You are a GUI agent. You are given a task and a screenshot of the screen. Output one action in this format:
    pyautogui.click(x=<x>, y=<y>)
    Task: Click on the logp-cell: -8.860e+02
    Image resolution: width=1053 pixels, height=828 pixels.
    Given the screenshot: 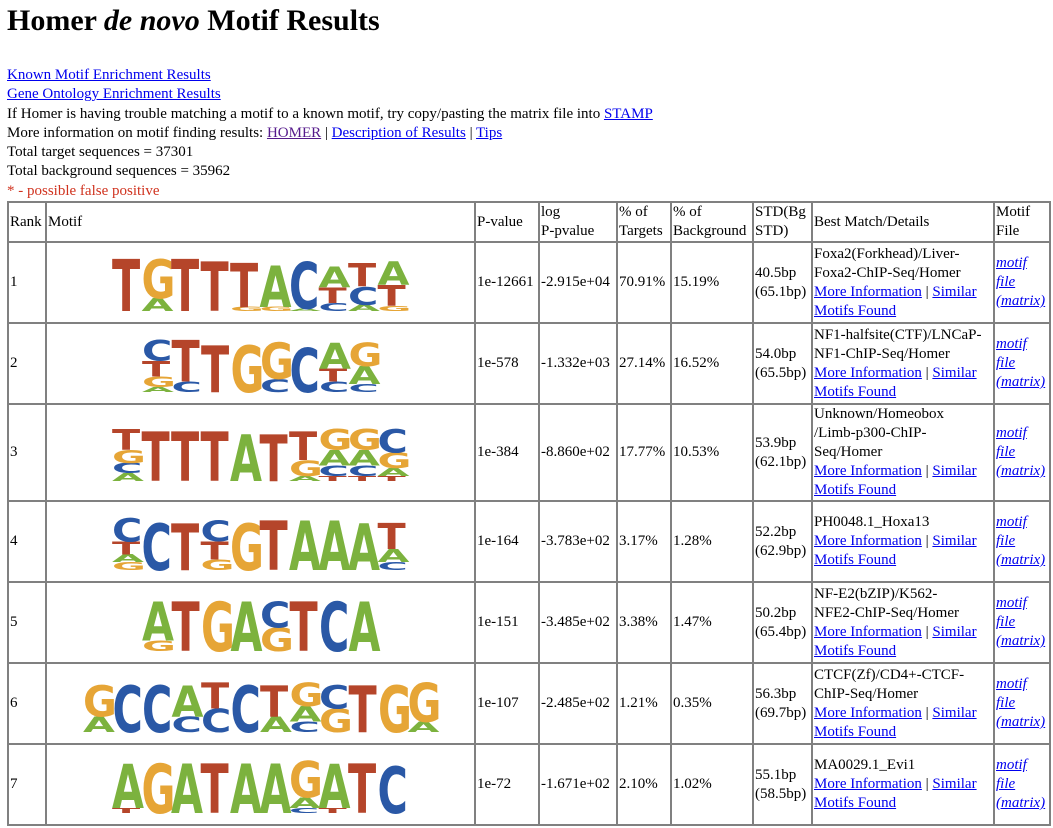 What is the action you would take?
    pyautogui.click(x=578, y=453)
    